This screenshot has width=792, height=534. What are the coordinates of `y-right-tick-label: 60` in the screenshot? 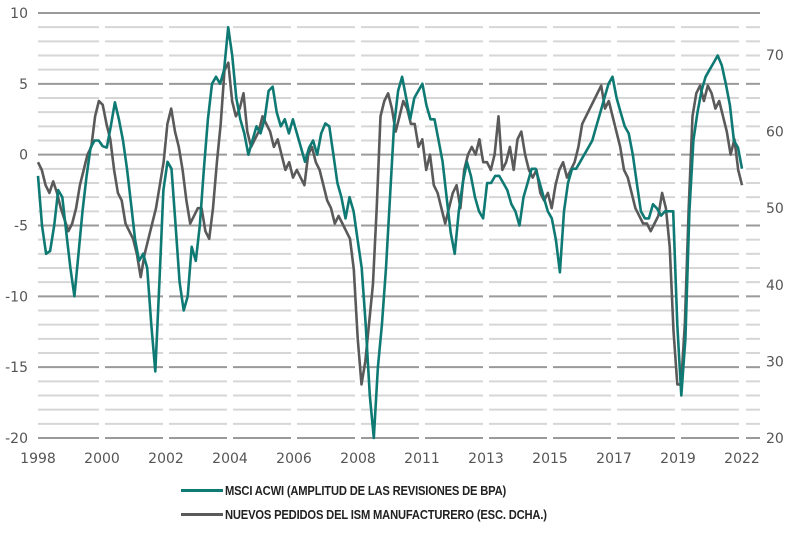 It's located at (775, 133).